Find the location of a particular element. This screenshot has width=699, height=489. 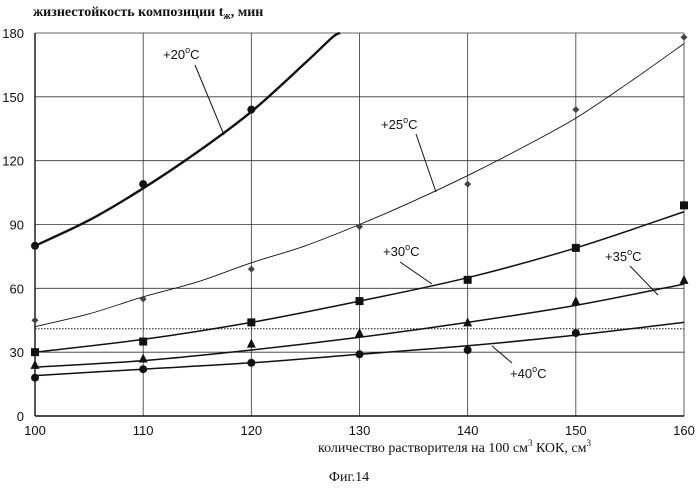

series-label-25: +25oC is located at coordinates (399, 123).